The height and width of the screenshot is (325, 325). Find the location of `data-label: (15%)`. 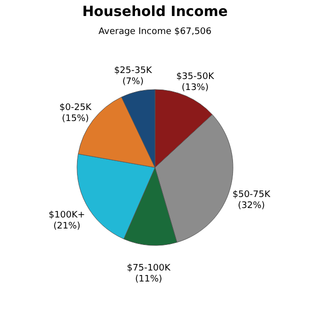

data-label: (15%) is located at coordinates (75, 119).